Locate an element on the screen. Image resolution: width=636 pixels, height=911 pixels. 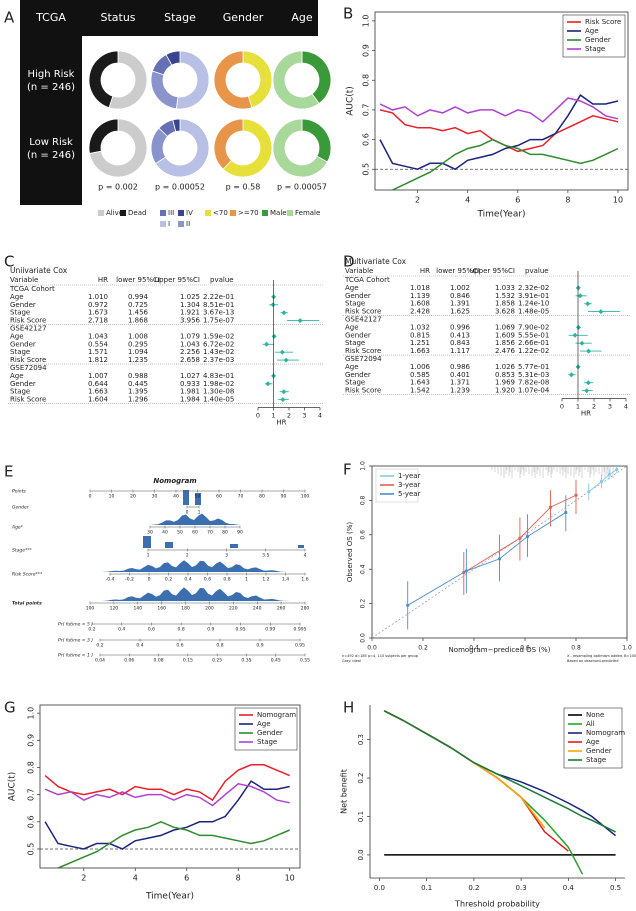
legend-label: I is located at coordinates (169, 224).